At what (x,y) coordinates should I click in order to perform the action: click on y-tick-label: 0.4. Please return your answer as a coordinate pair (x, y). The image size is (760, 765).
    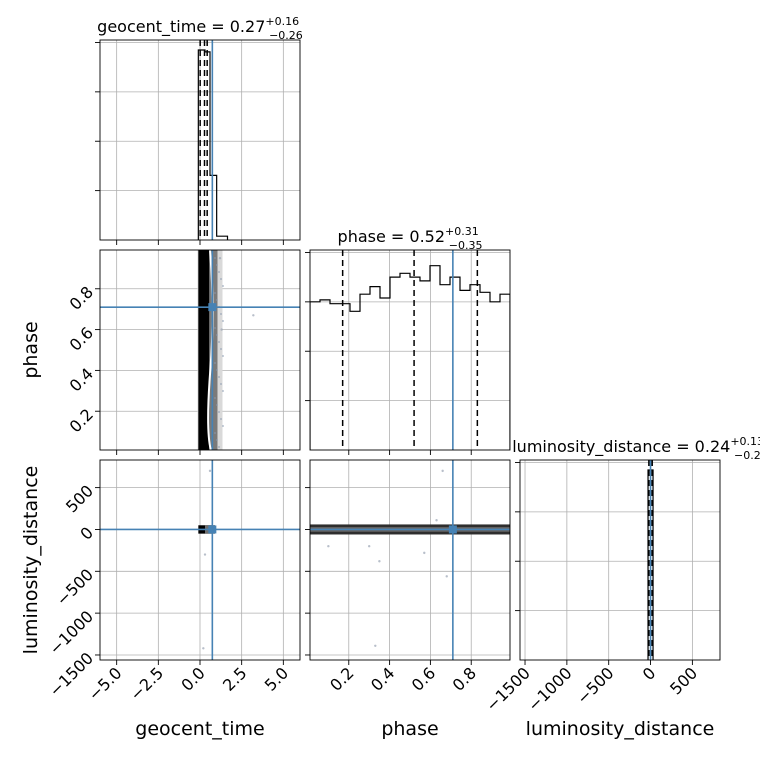
    Looking at the image, I should click on (81, 379).